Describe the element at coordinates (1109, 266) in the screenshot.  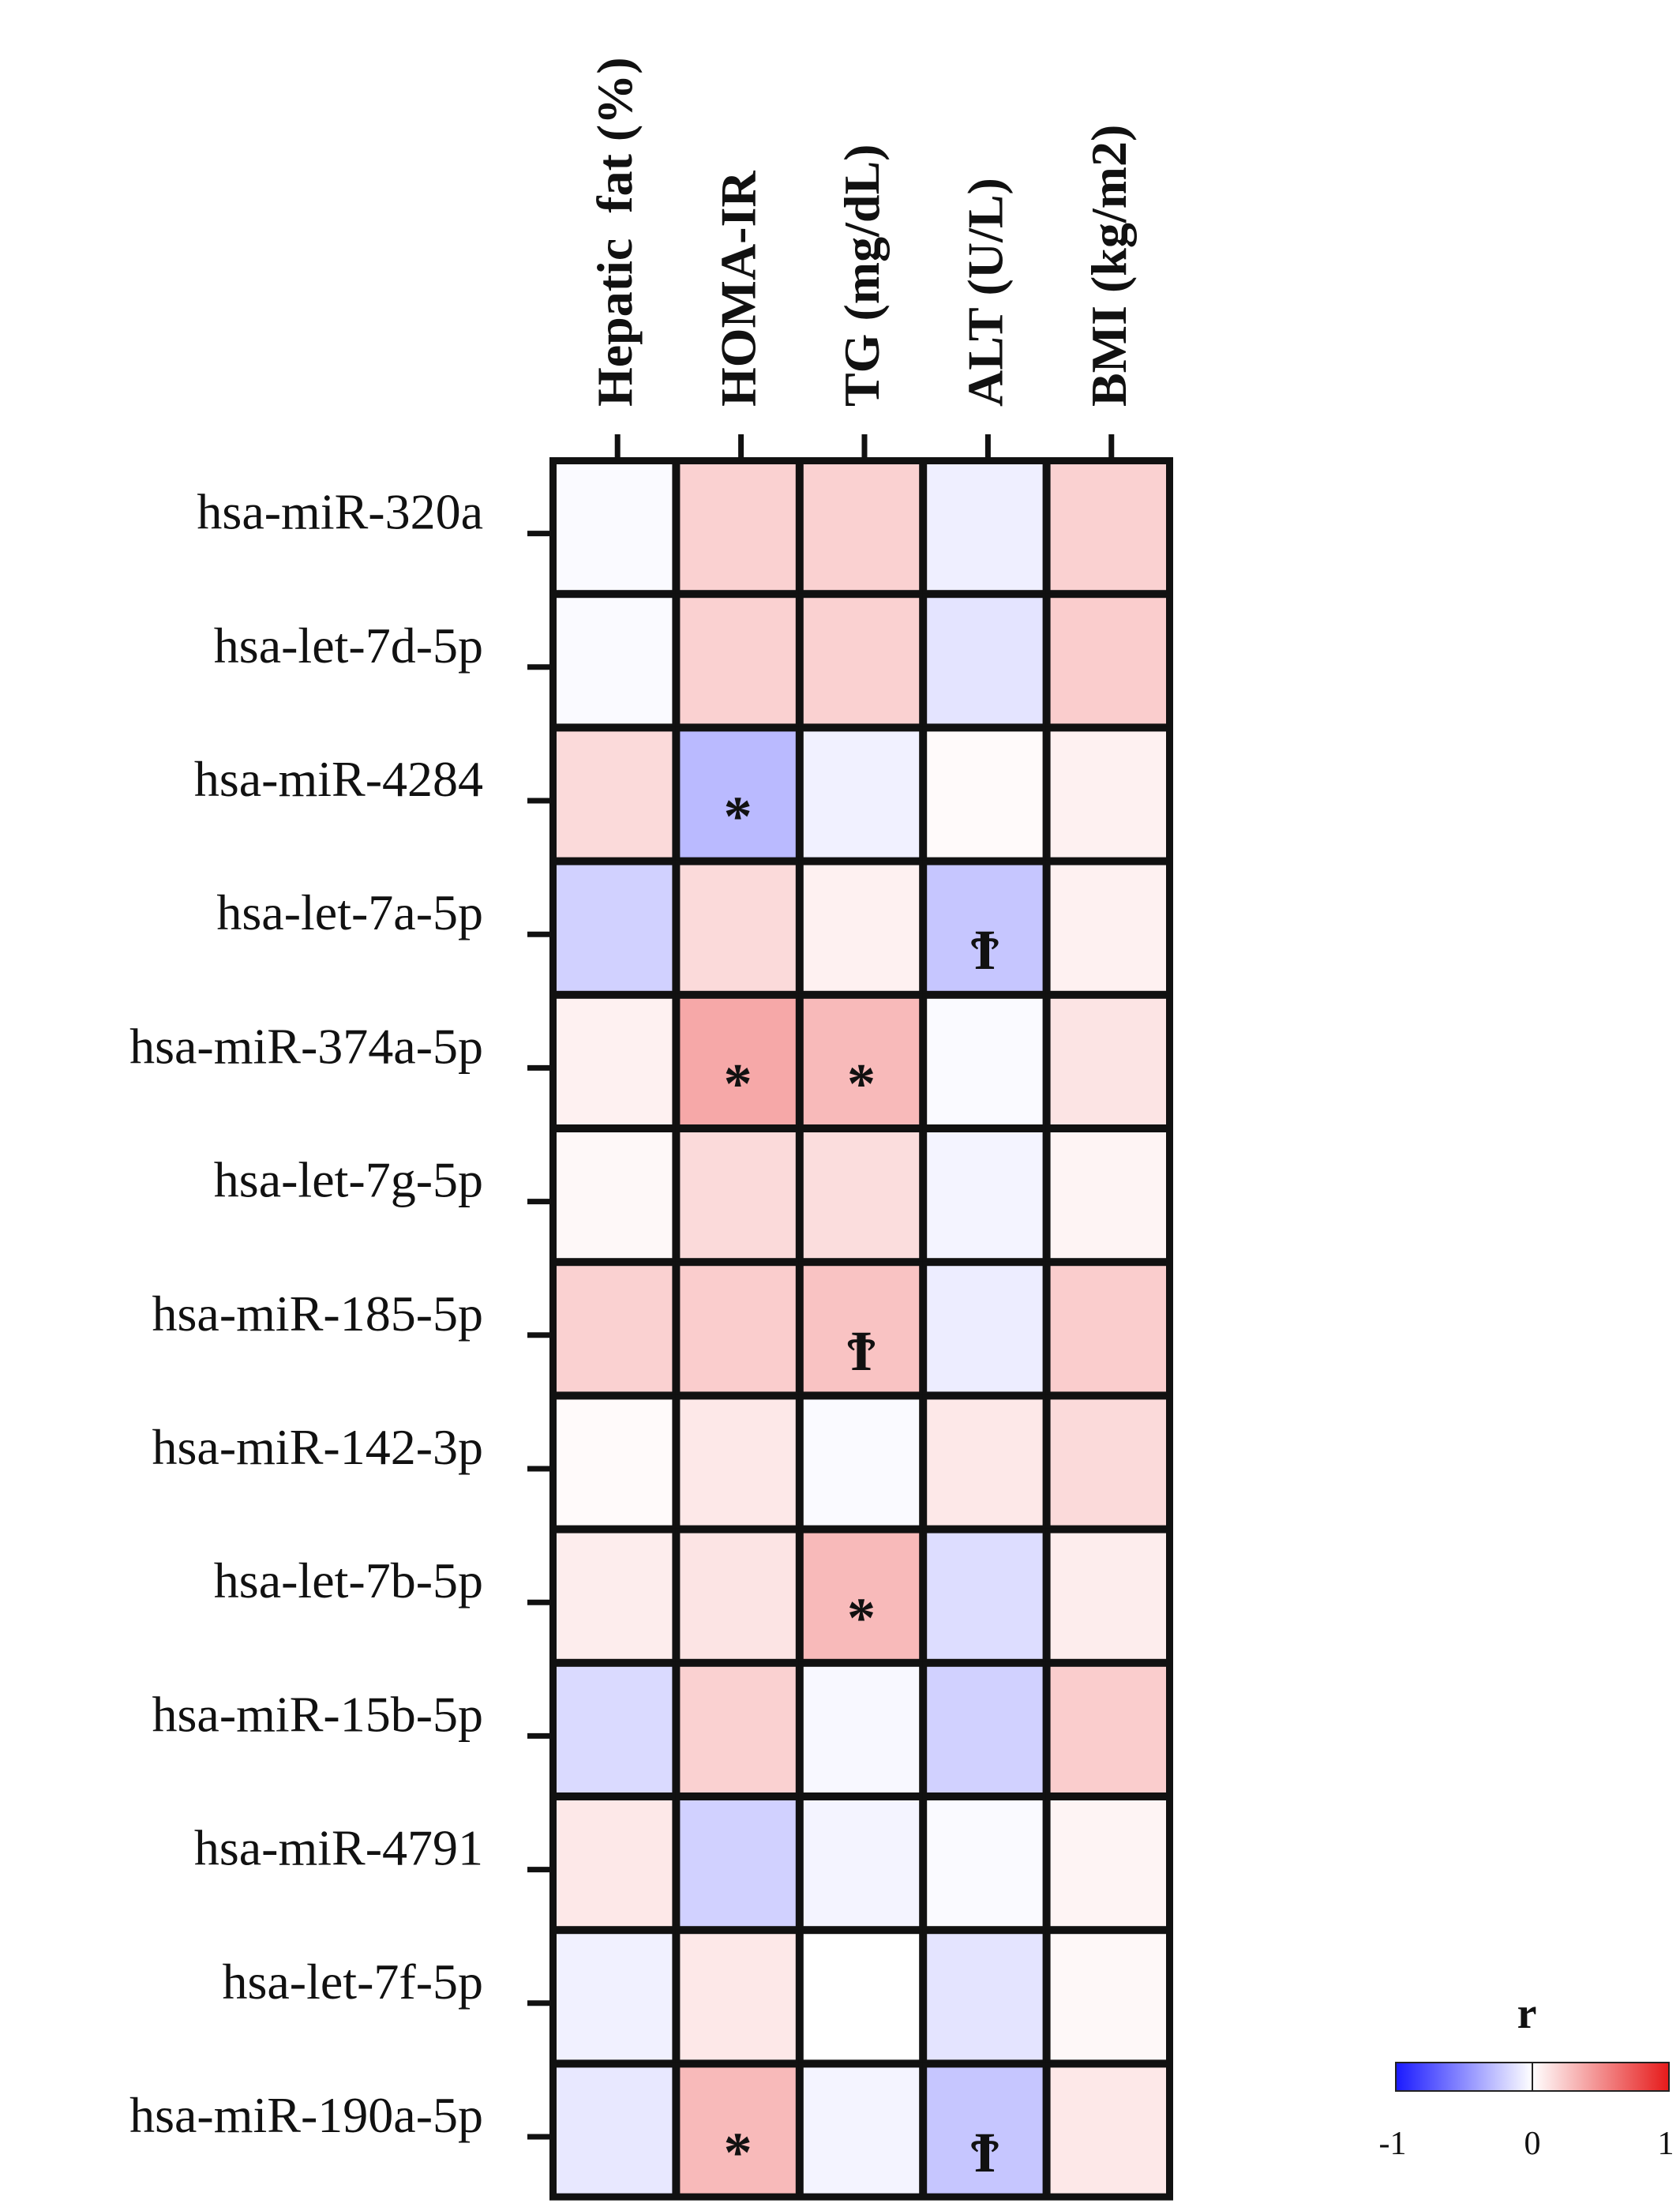
I see `column-label-bmi-kg-m2: BMI (kg/m2)` at that location.